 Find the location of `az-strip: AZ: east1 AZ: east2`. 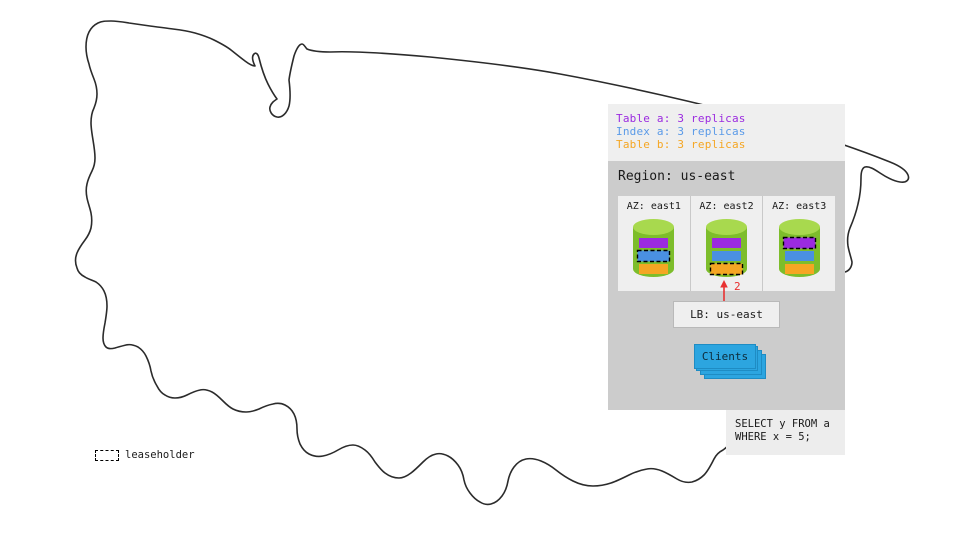

az-strip: AZ: east1 AZ: east2 is located at coordinates (726, 243).